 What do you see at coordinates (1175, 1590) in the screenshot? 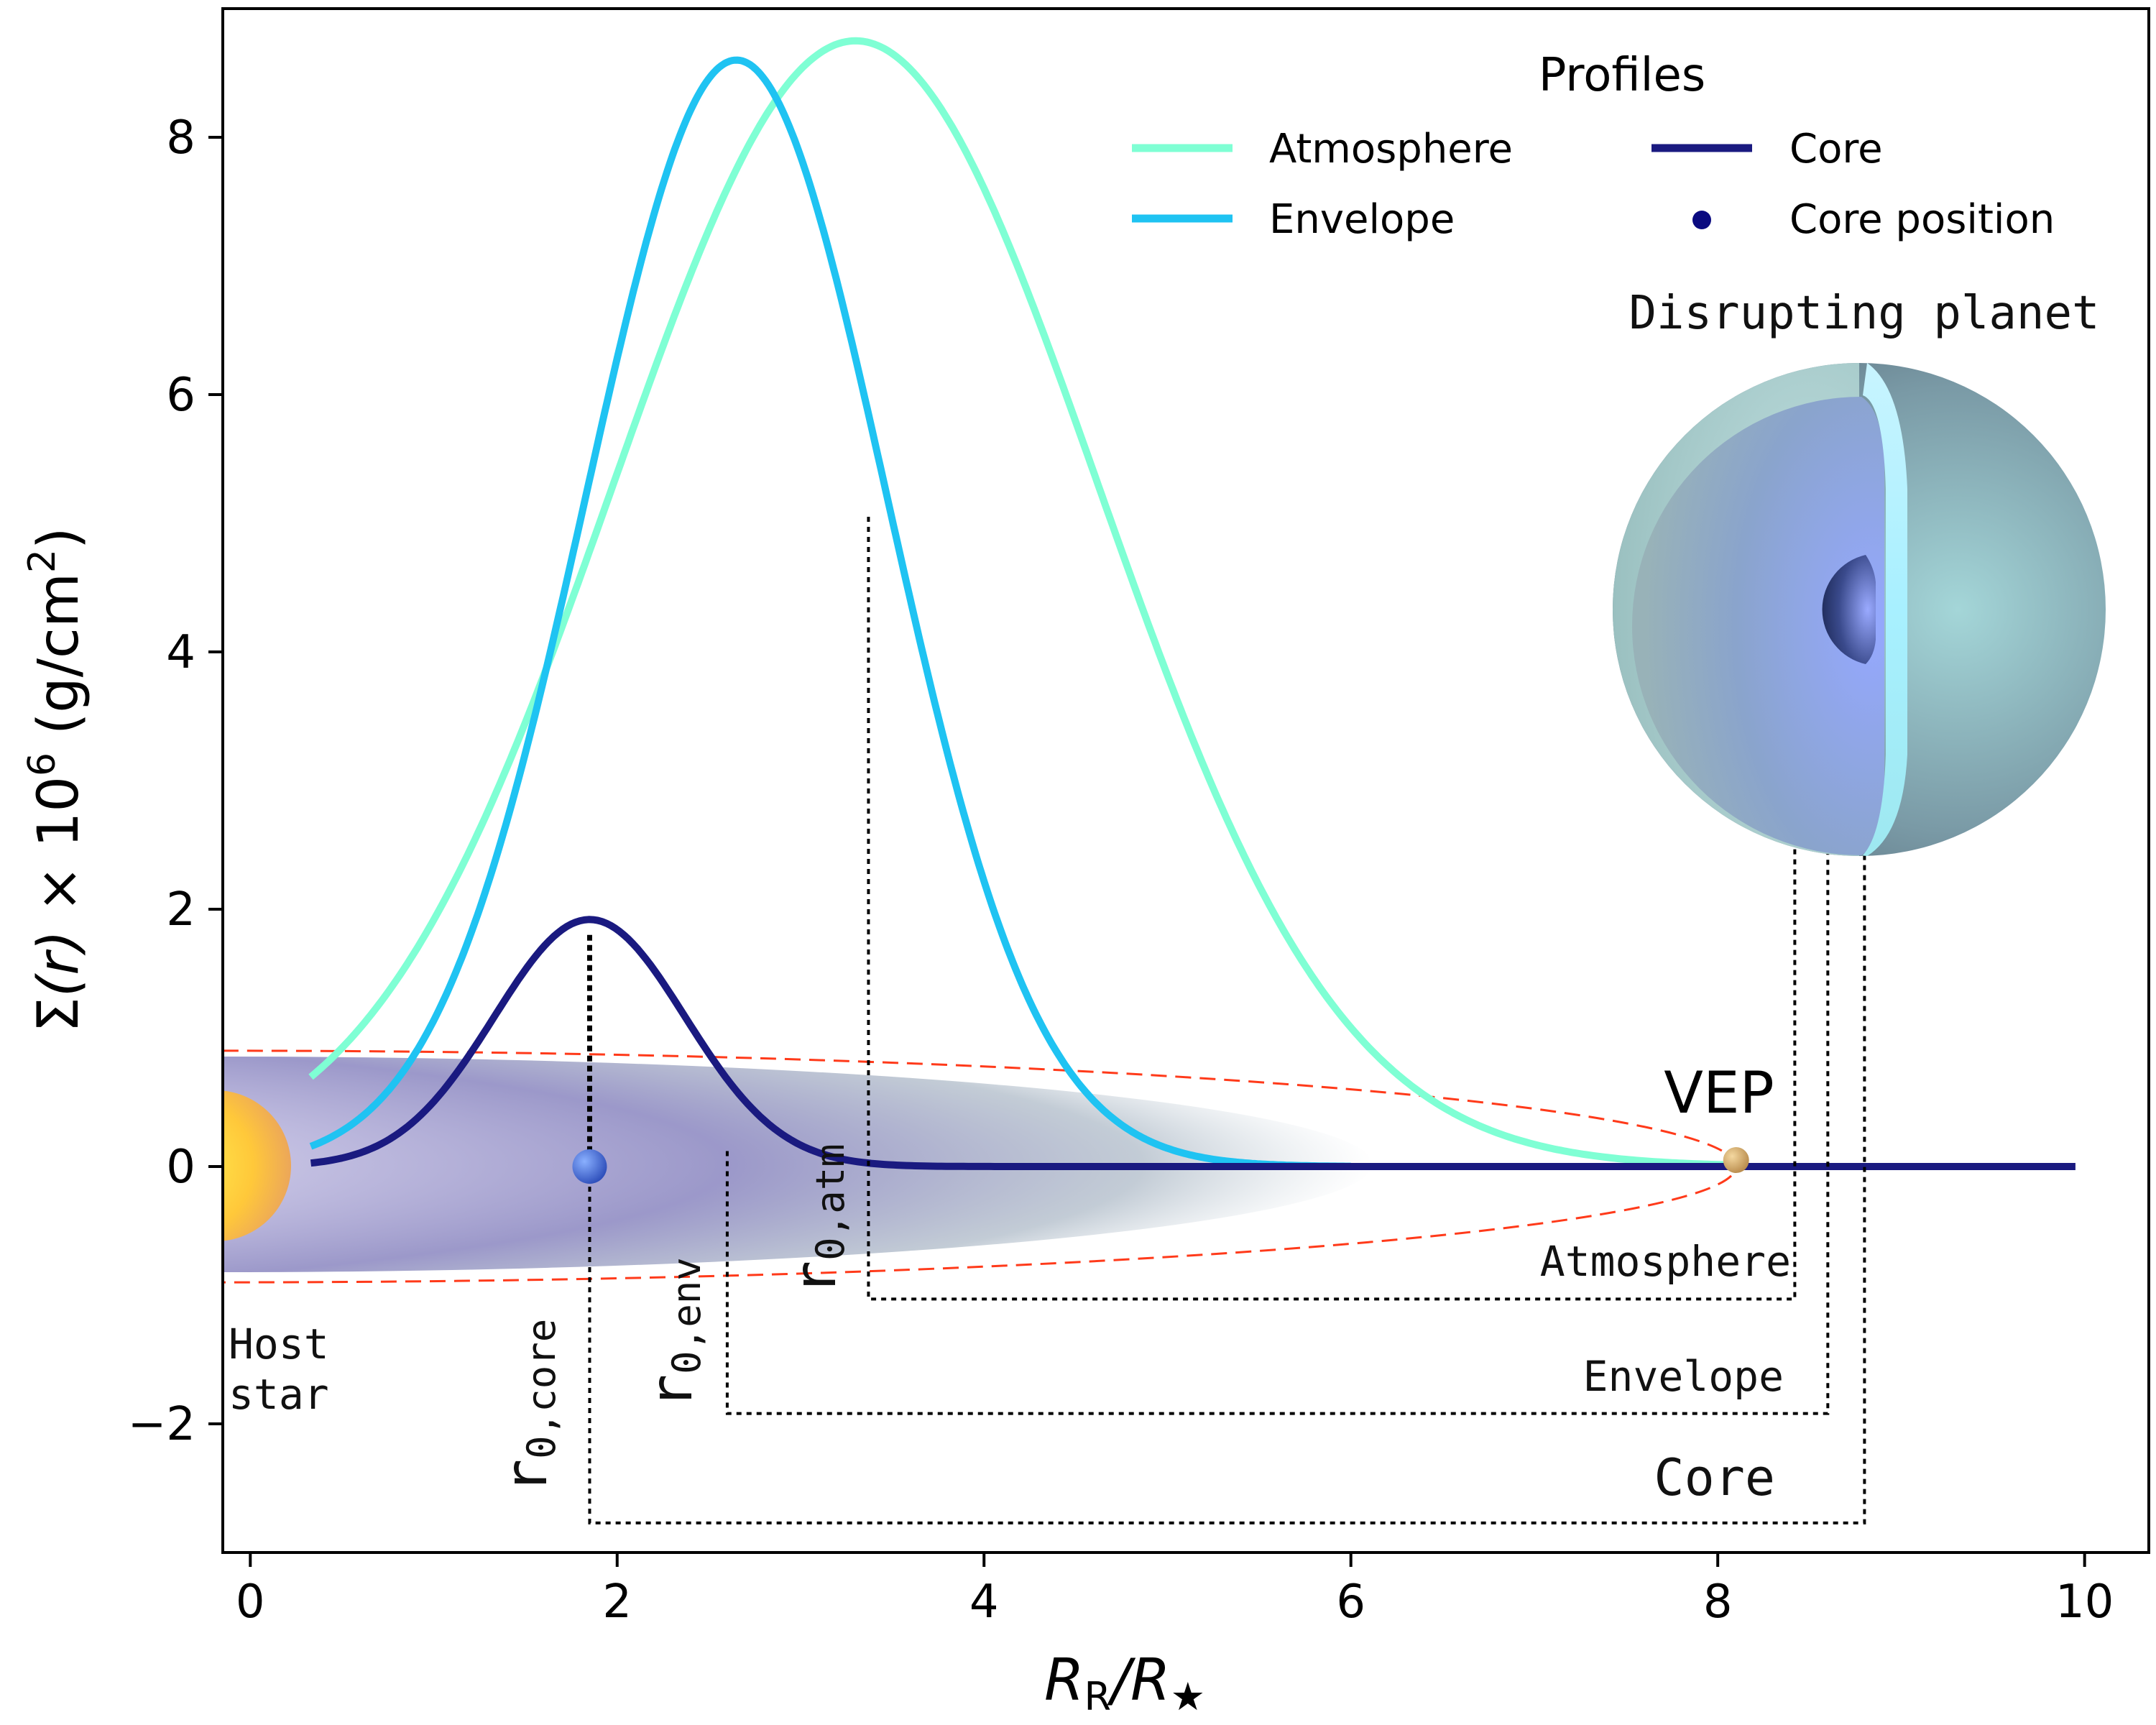
I see `x-axis: 0 2 4 6 8 10` at bounding box center [1175, 1590].